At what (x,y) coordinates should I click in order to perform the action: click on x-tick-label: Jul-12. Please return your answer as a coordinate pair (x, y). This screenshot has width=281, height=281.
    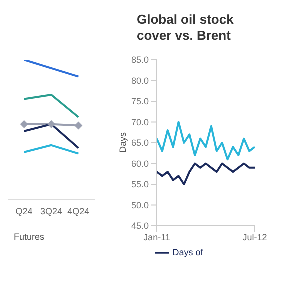
    Looking at the image, I should click on (255, 237).